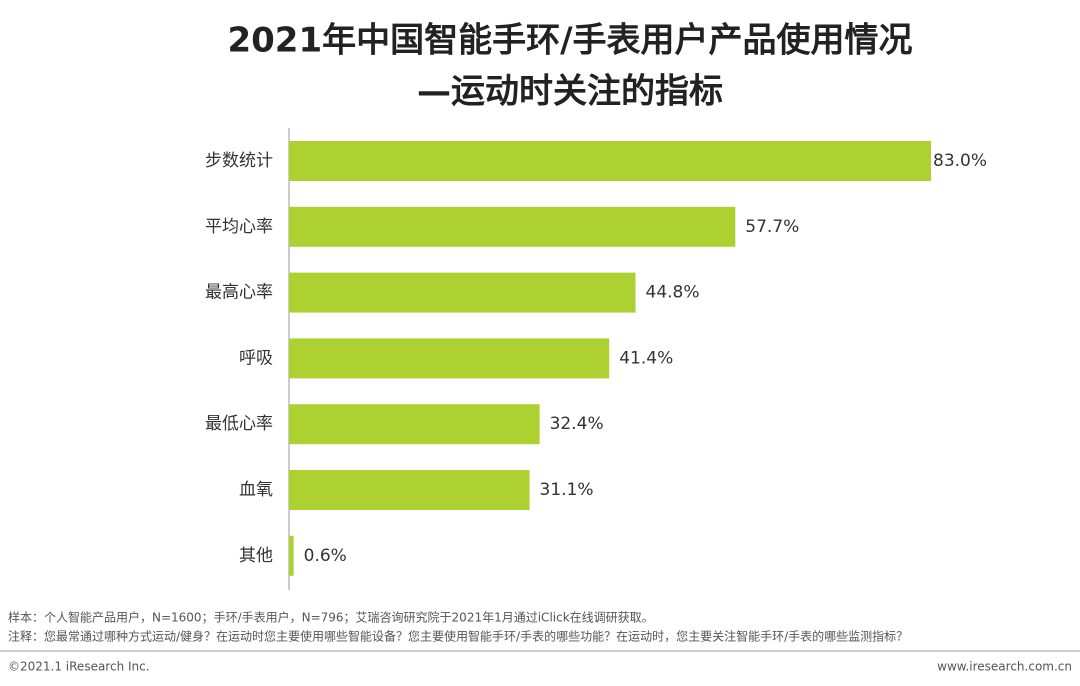 This screenshot has width=1080, height=686. Describe the element at coordinates (256, 490) in the screenshot. I see `category-label: 血氧` at that location.